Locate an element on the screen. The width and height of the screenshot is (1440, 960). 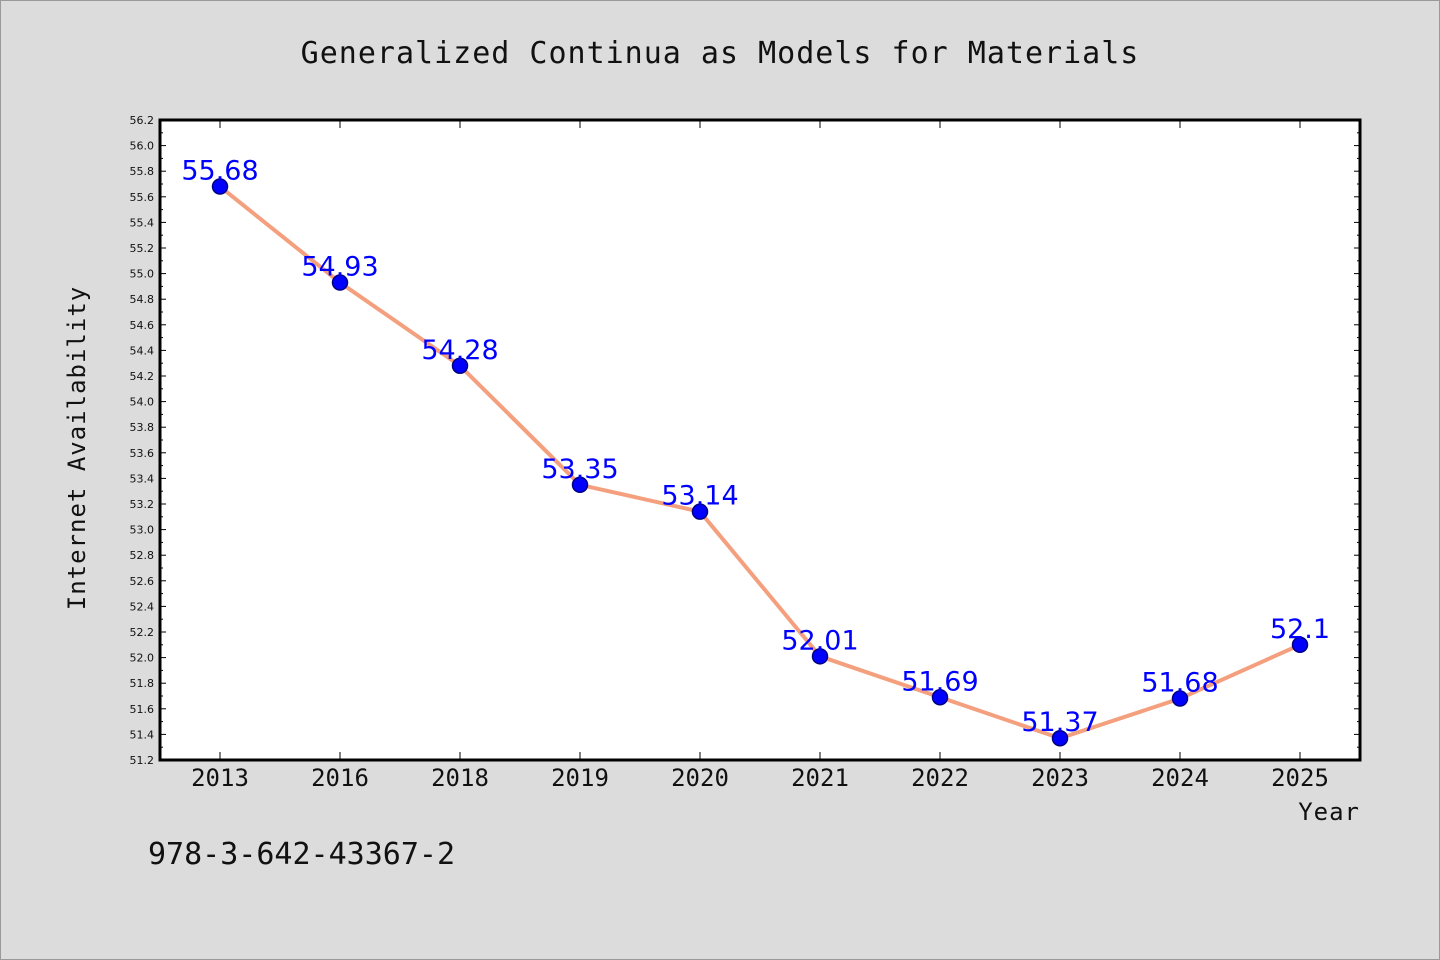
y-tick-label: 53.4 is located at coordinates (142, 478).